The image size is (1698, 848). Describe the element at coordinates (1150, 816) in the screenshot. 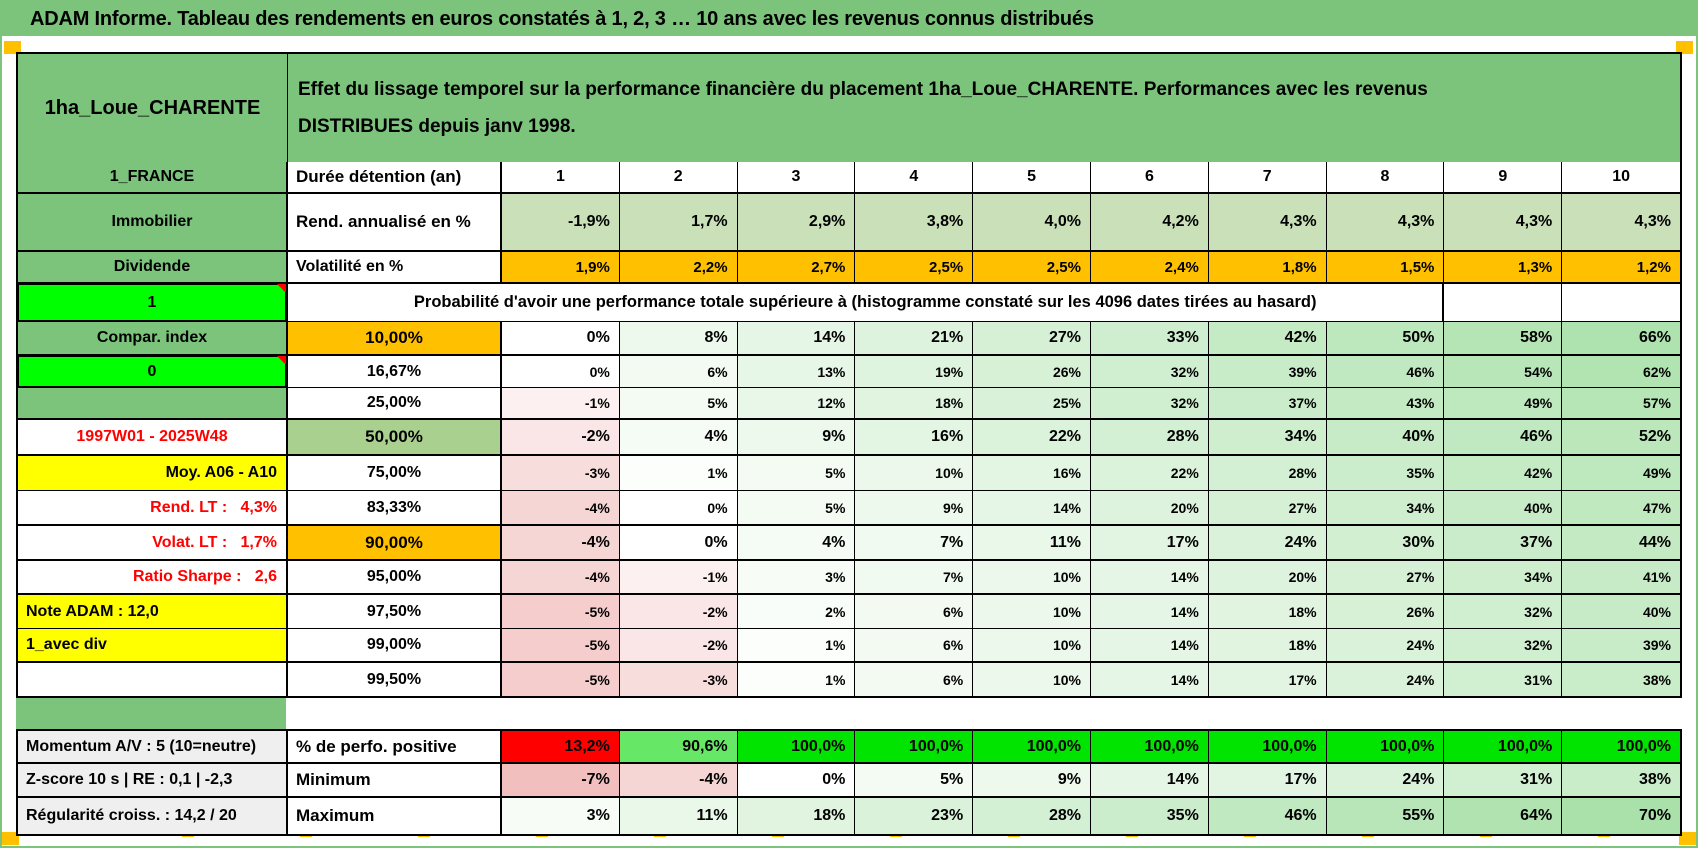

I see `value-cell-maximum-y6: 35%` at that location.